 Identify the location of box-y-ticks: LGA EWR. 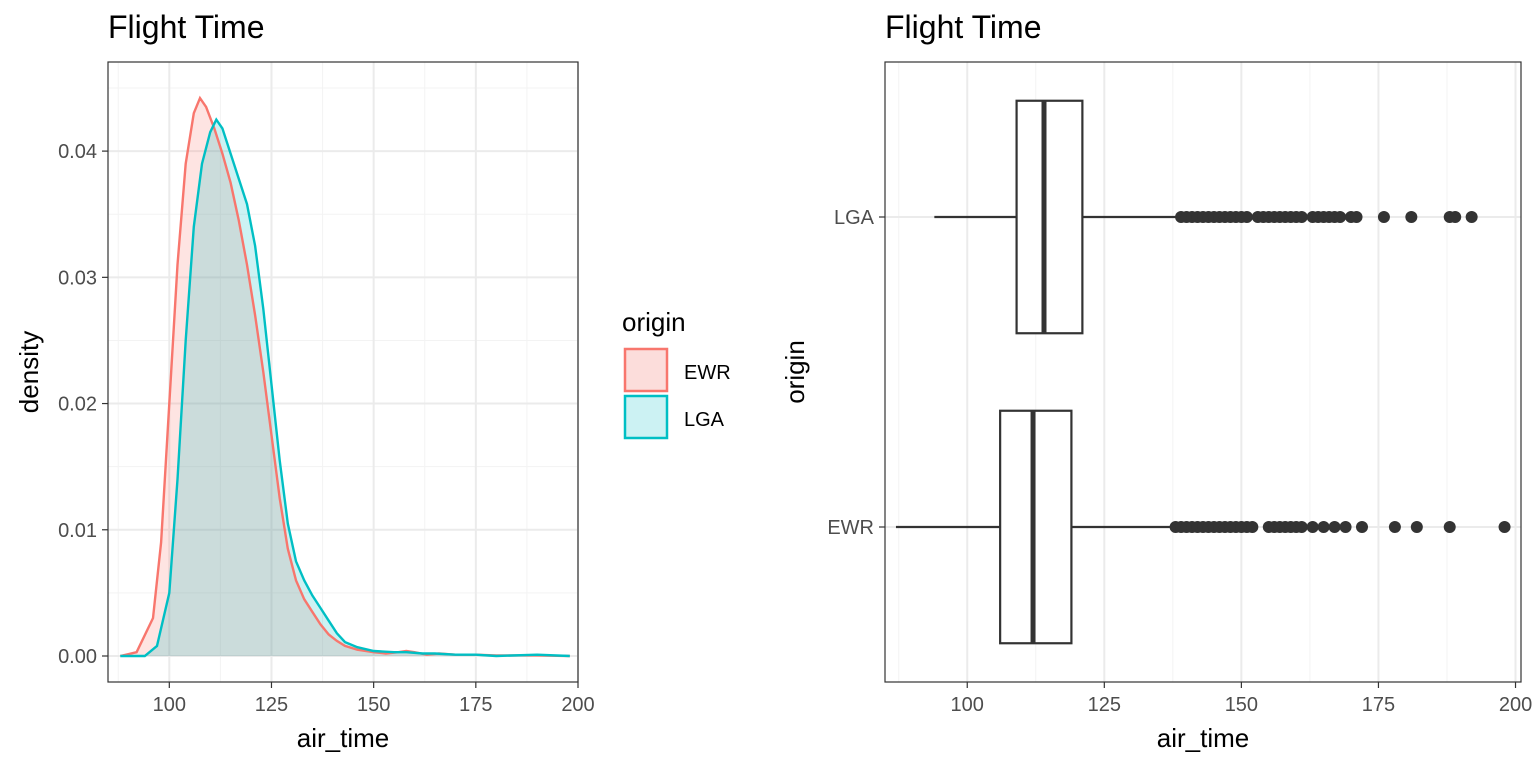
(856, 373).